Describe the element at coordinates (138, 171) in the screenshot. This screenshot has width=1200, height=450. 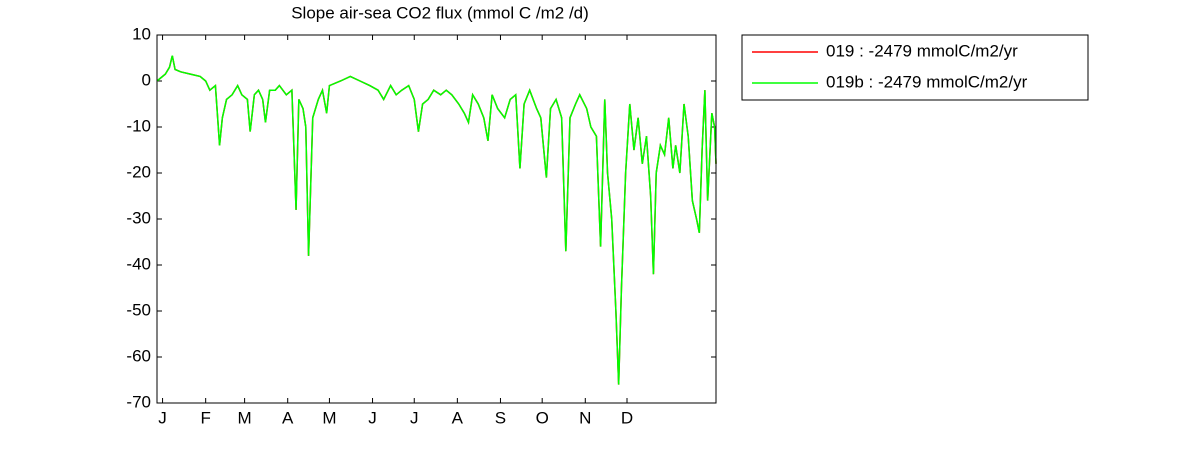
I see `y-tick-label: -20` at that location.